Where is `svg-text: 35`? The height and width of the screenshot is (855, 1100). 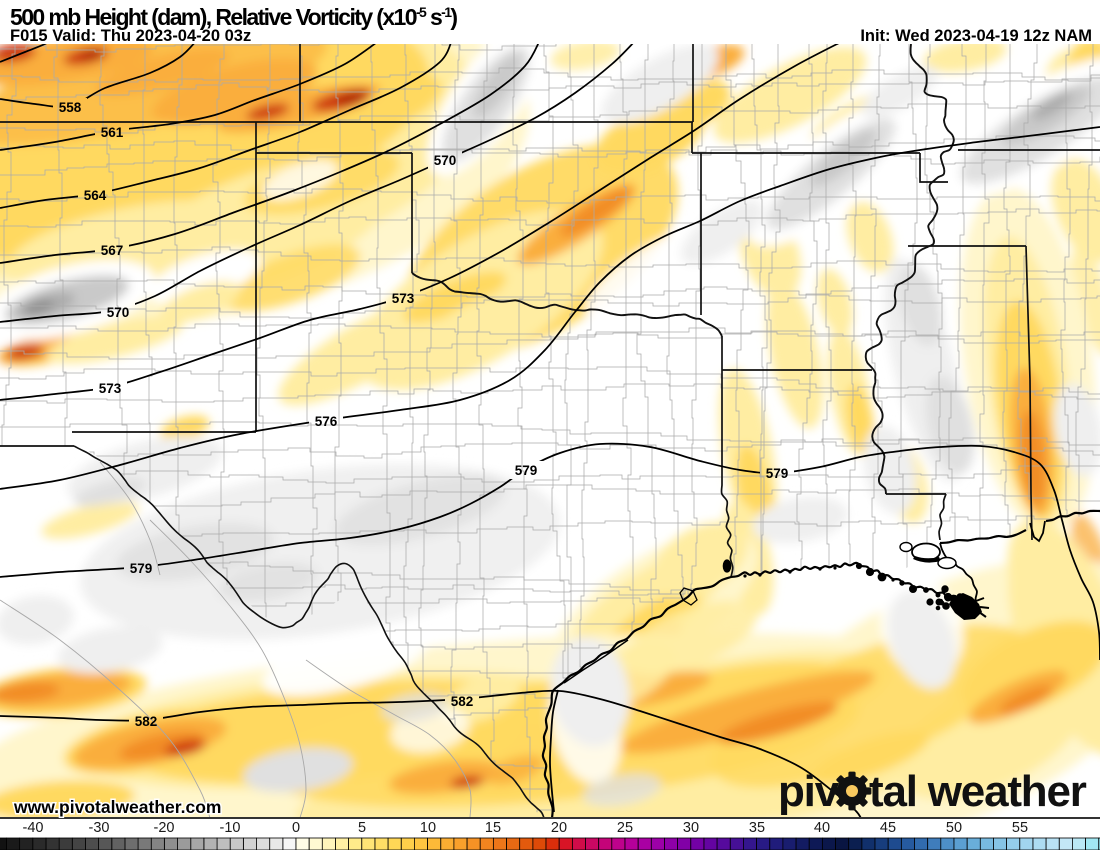 svg-text: 35 is located at coordinates (757, 828).